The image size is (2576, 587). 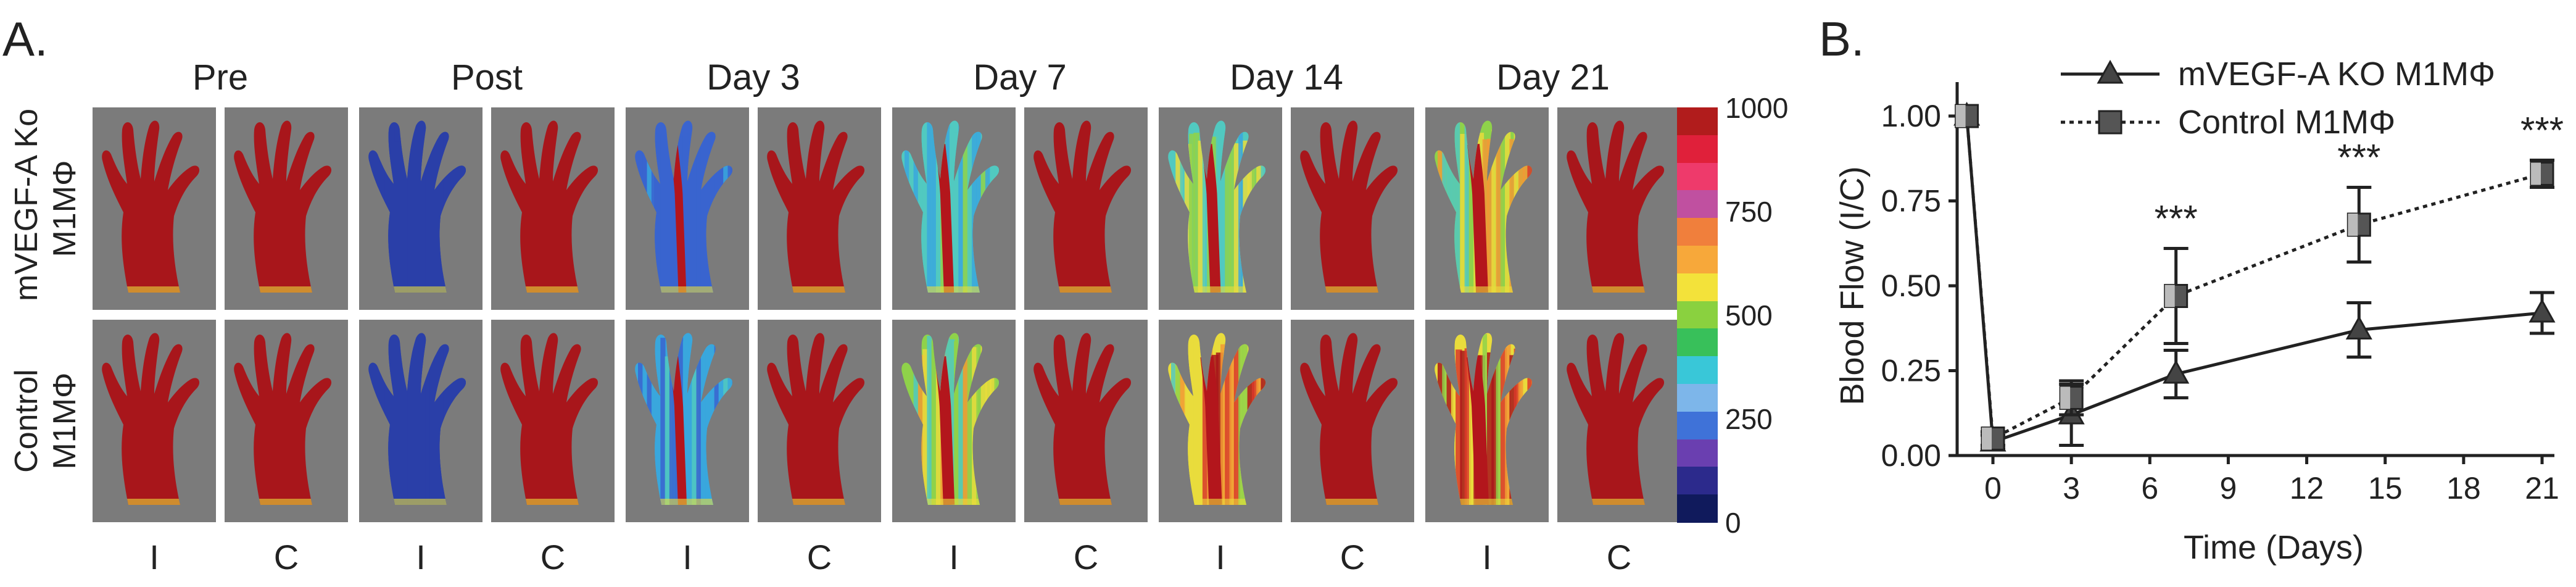 What do you see at coordinates (2278, 98) in the screenshot?
I see `legend: mVEGF-A KO M1MΦ Control M1MΦ` at bounding box center [2278, 98].